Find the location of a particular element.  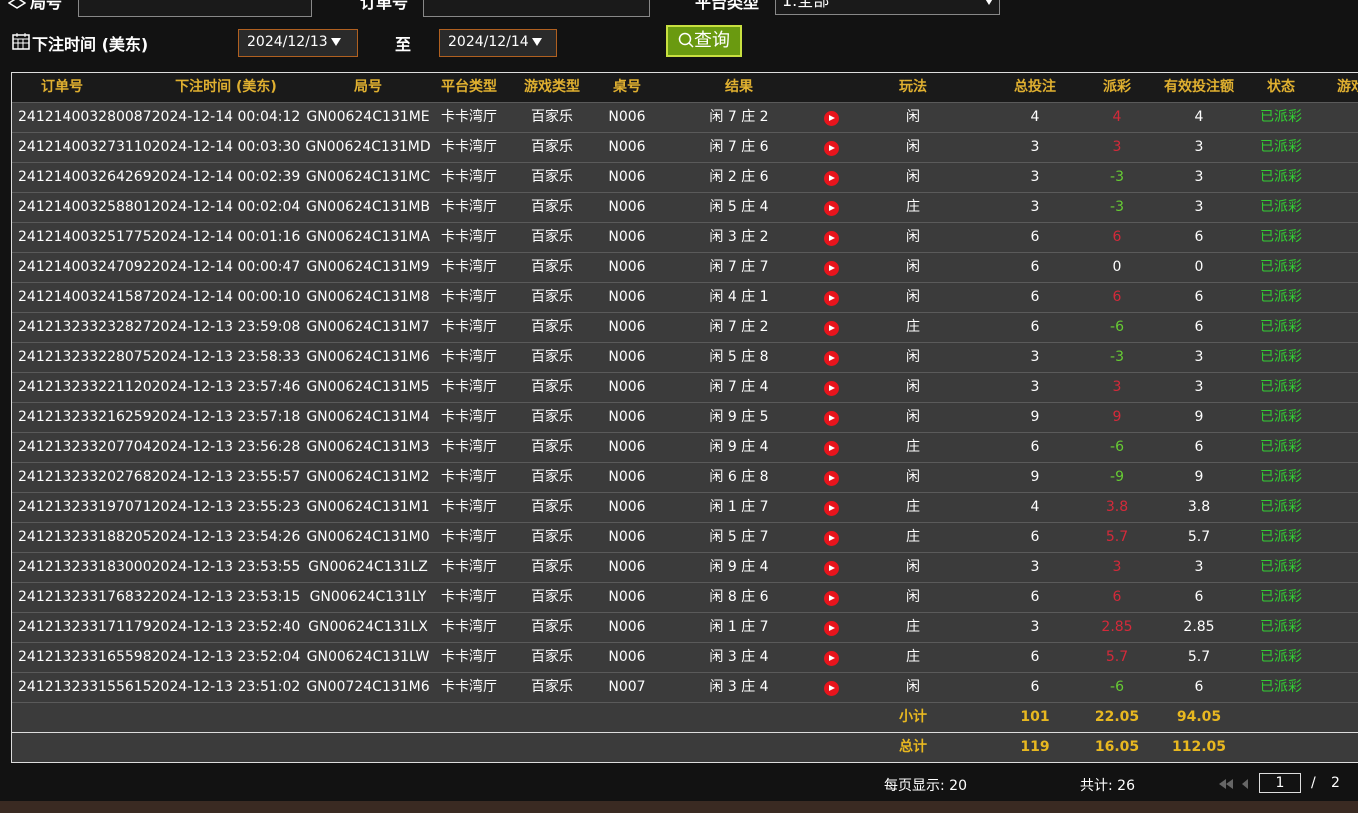

cell: 闲 1 庄 7 is located at coordinates (739, 507).